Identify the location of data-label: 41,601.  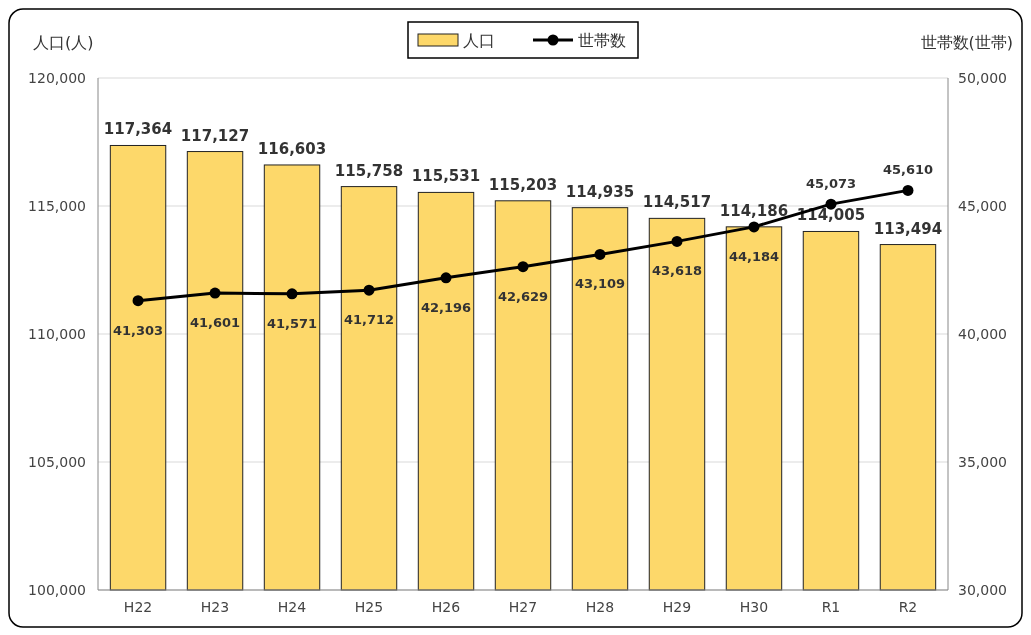
(215, 323).